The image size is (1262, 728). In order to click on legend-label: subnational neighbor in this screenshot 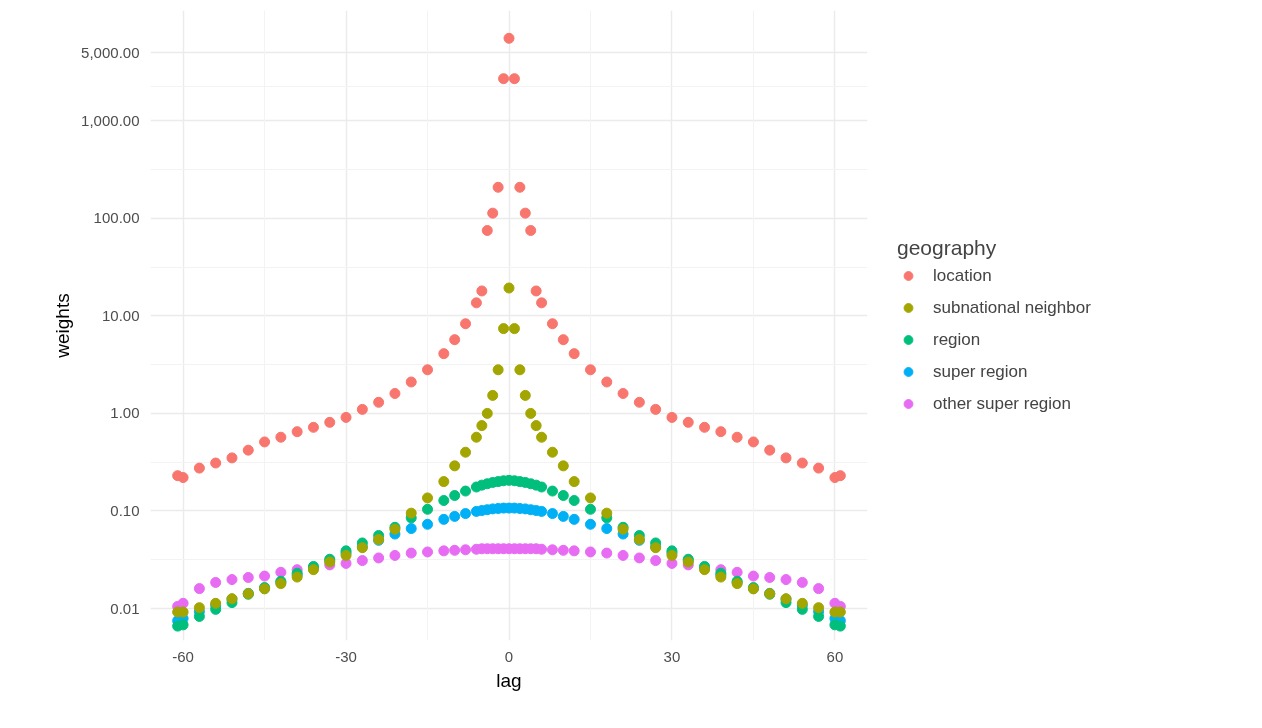, I will do `click(1012, 307)`.